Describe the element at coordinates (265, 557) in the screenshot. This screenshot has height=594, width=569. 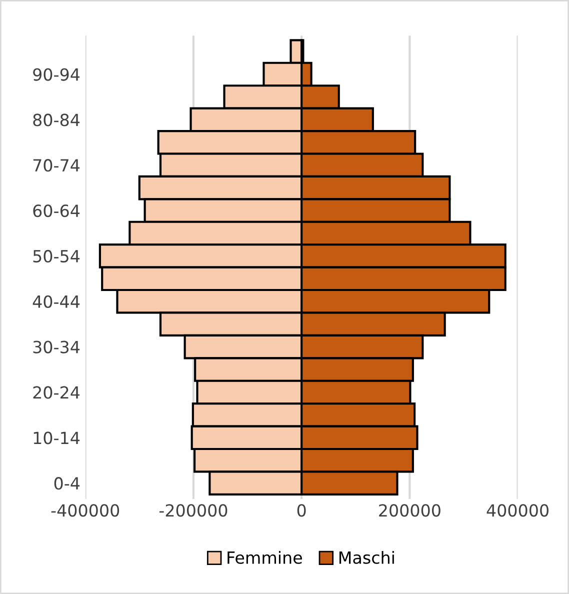
I see `legend-label: Femmine` at that location.